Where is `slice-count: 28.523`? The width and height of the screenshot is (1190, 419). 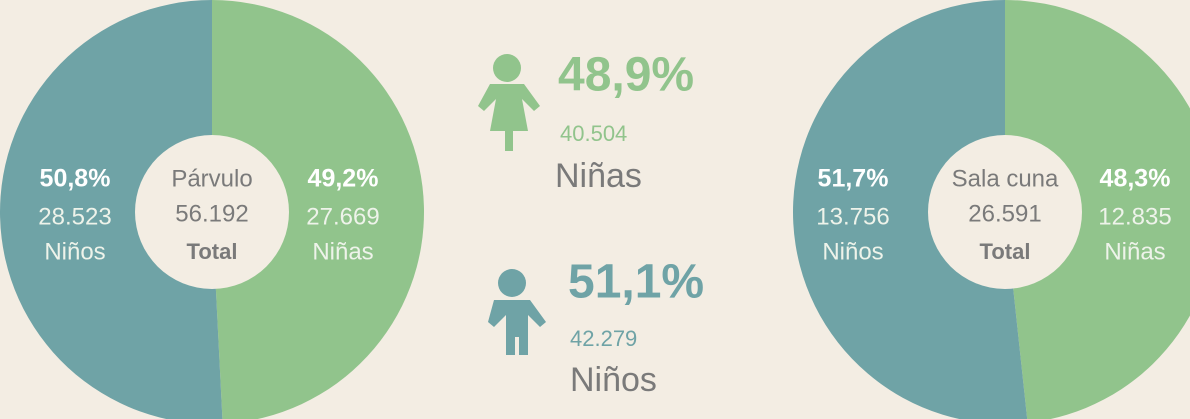
slice-count: 28.523 is located at coordinates (74, 216).